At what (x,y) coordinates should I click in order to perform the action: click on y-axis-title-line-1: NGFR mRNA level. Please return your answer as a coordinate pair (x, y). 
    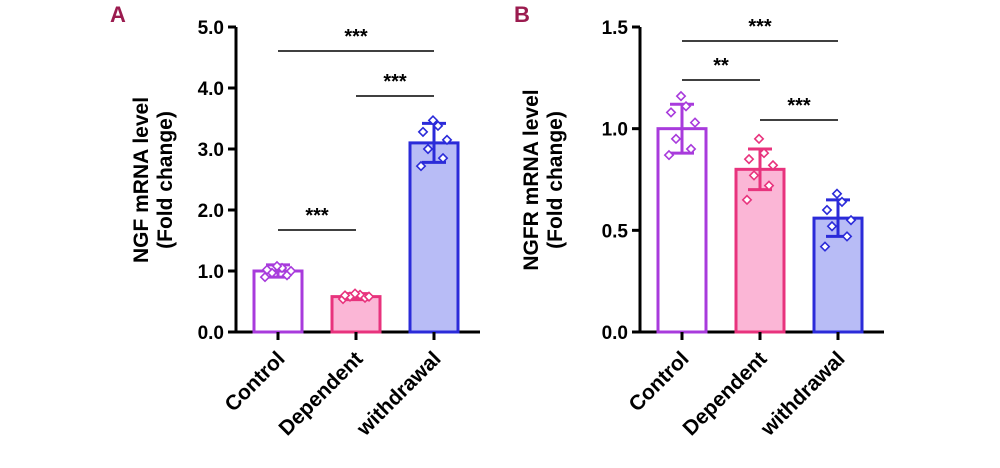
    Looking at the image, I should click on (531, 179).